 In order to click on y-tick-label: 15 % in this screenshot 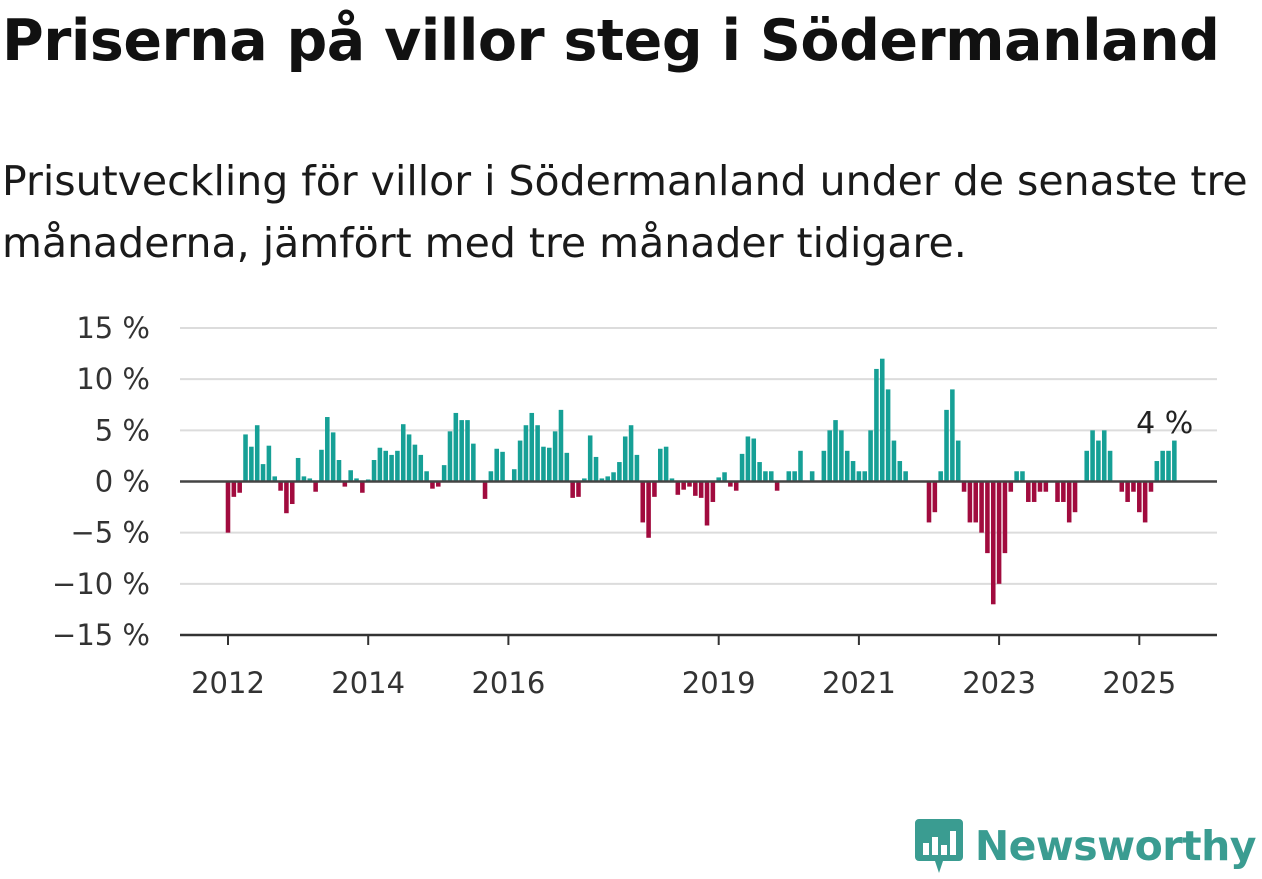, I will do `click(113, 328)`.